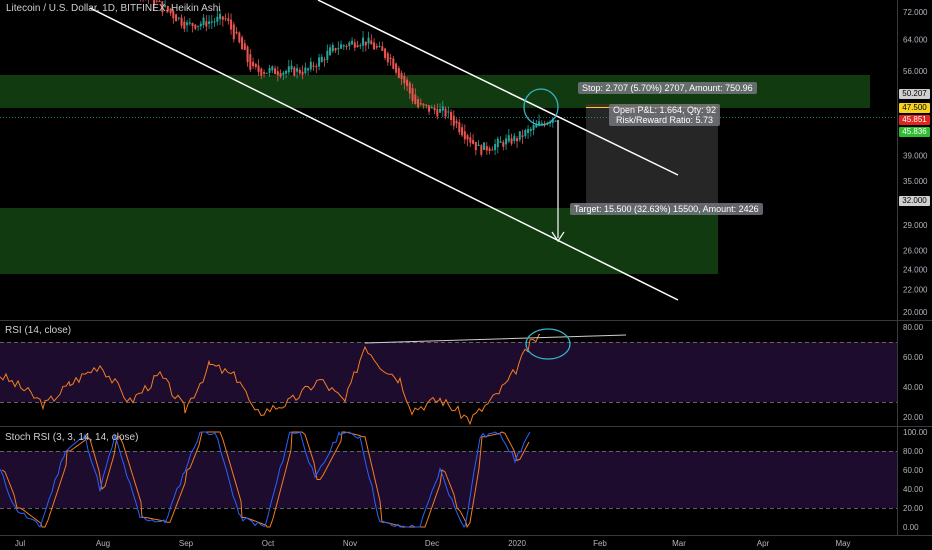 The image size is (932, 550). Describe the element at coordinates (495, 339) in the screenshot. I see `rsi-divergence-line` at that location.